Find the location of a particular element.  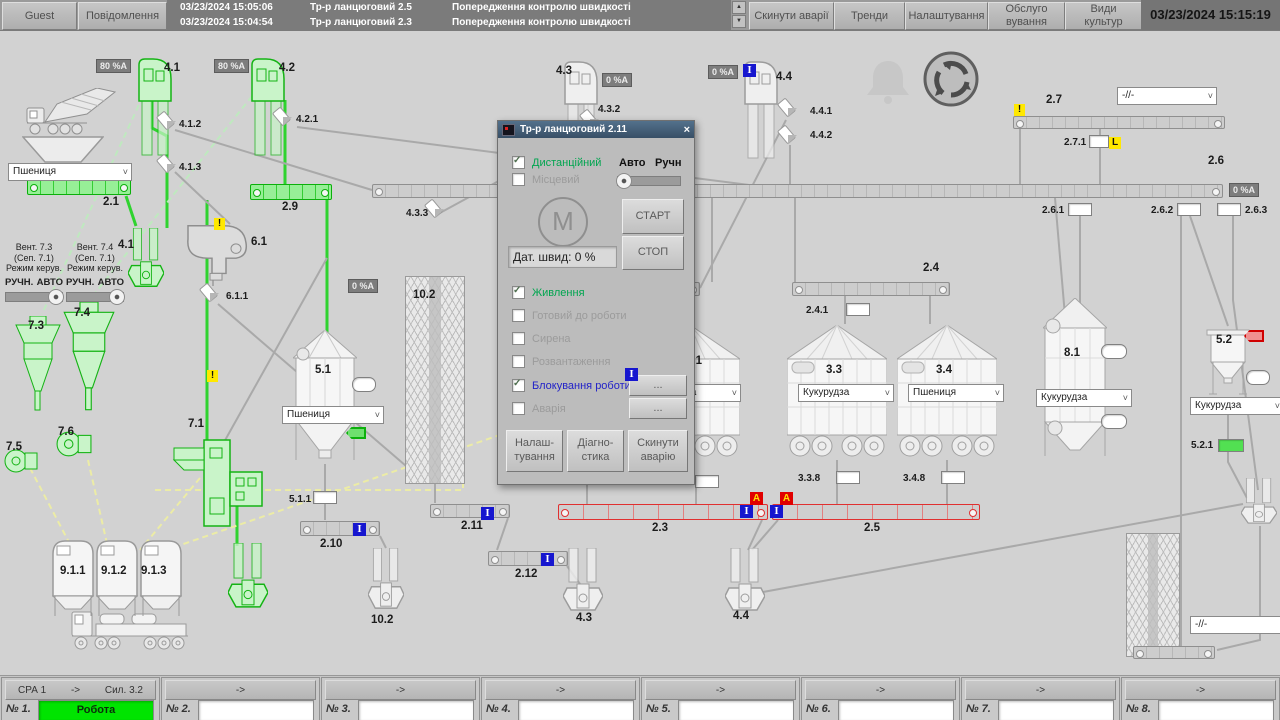

reset-alarm-button: Скинути аварію is located at coordinates (658, 451).